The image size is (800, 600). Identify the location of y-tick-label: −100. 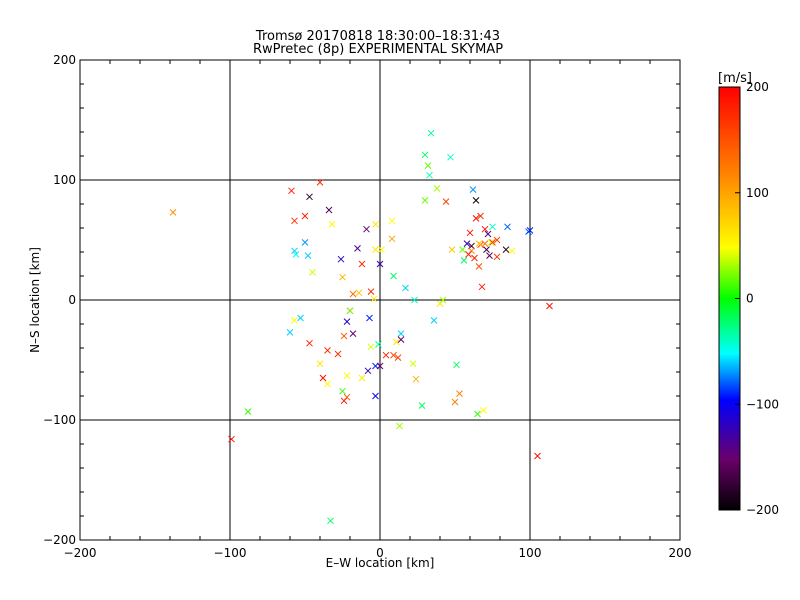
(59, 420).